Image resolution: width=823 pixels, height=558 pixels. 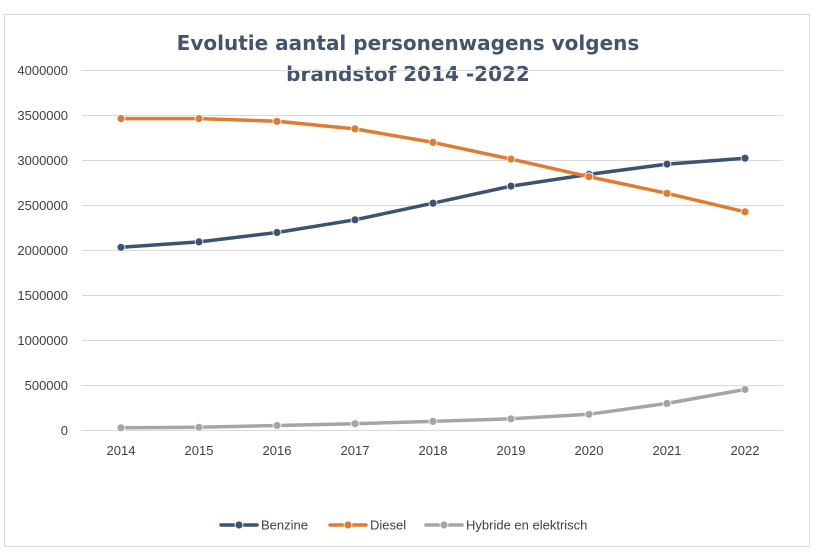 I want to click on legend: Benzine Diesel Hybride en elektrisch, so click(x=403, y=525).